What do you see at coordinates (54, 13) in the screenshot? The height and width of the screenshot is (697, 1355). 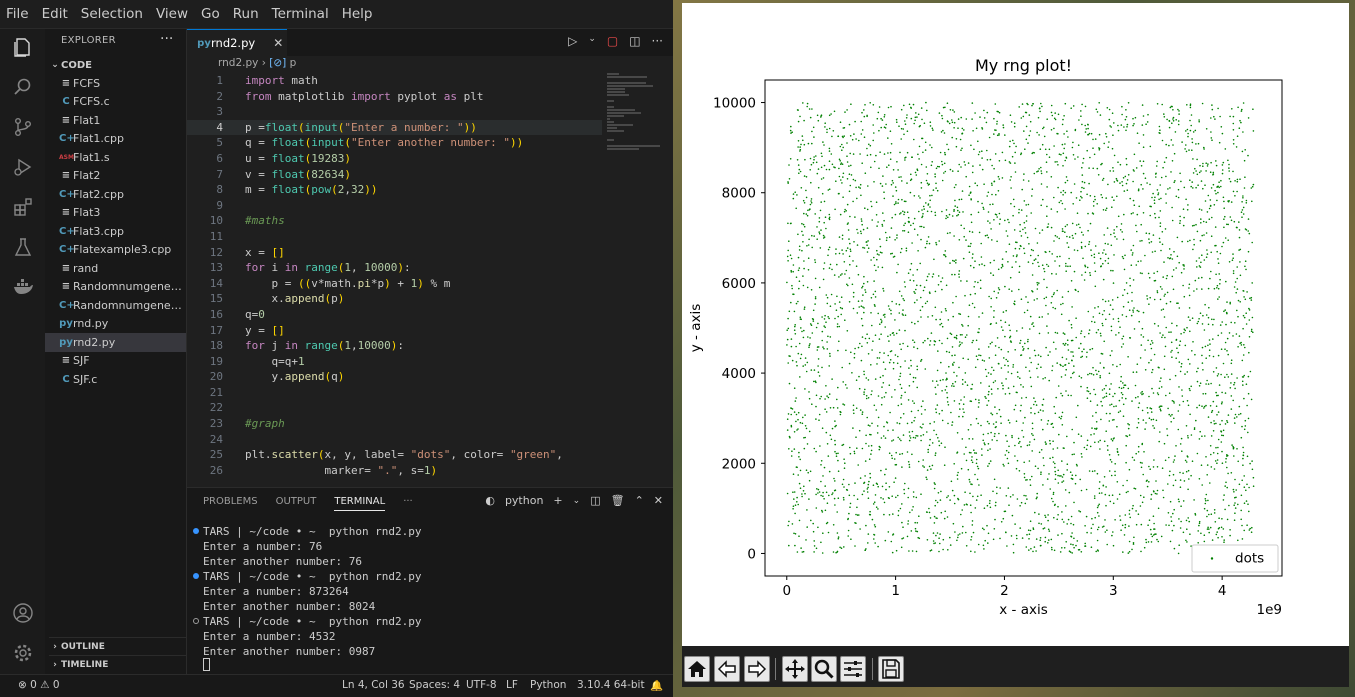 I see `menu-edit: Edit` at bounding box center [54, 13].